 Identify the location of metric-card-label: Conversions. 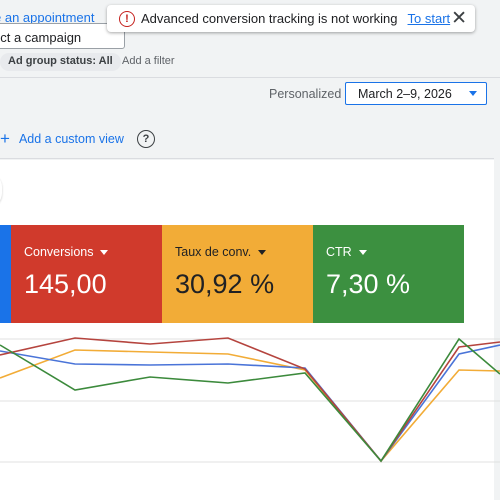
(93, 252).